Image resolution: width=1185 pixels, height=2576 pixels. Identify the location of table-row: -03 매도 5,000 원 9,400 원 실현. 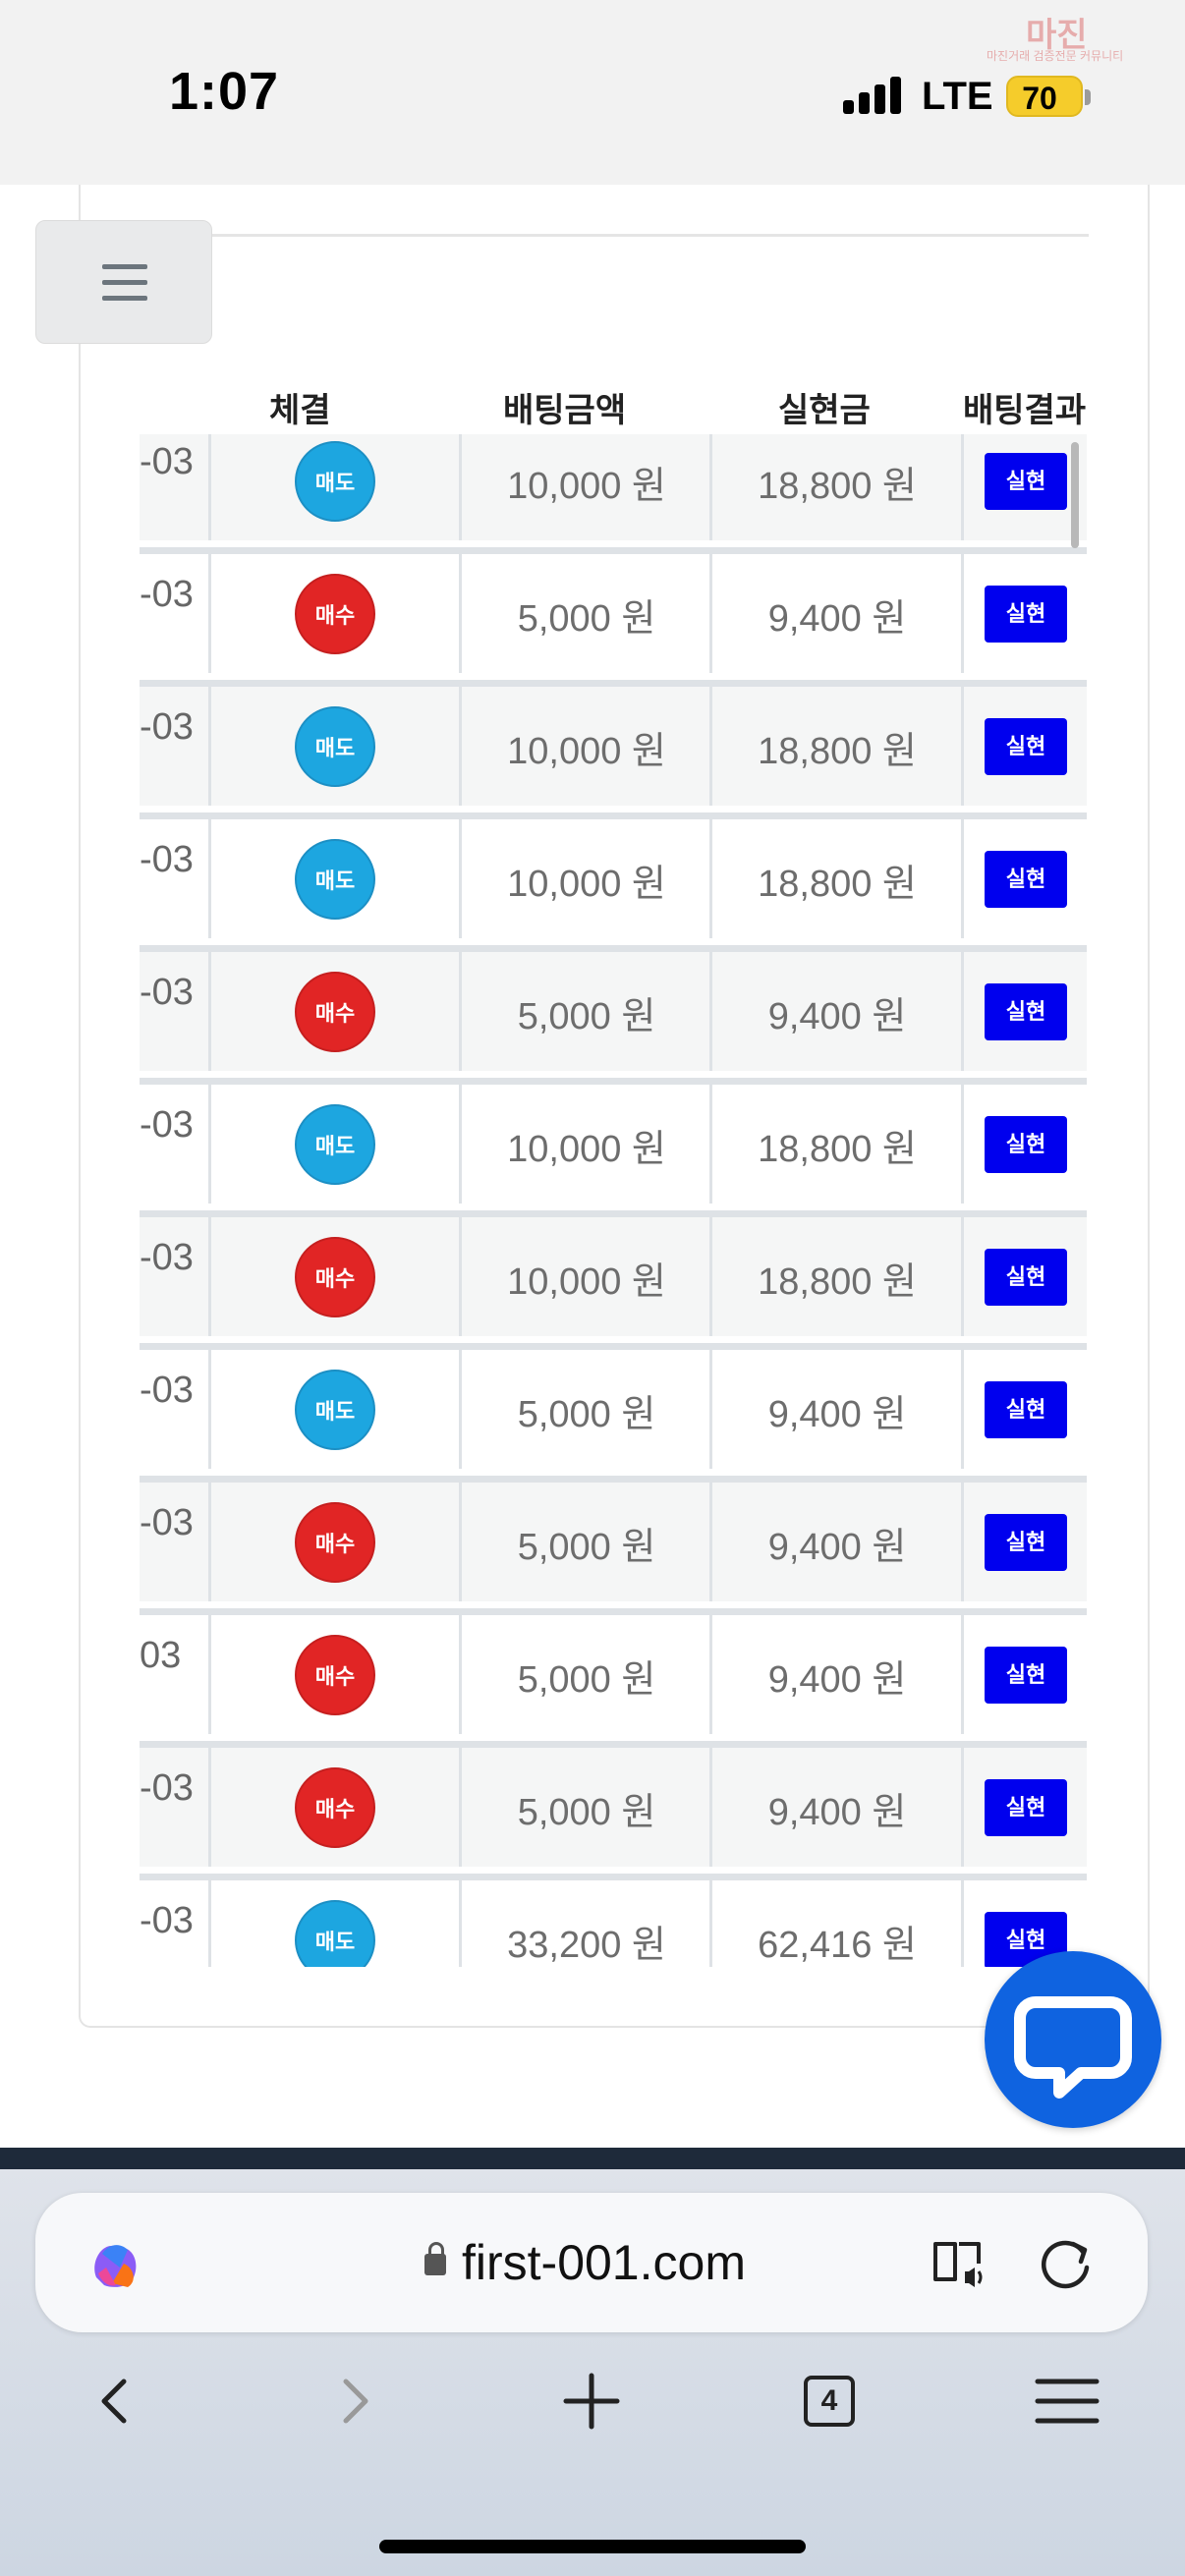
(614, 1406).